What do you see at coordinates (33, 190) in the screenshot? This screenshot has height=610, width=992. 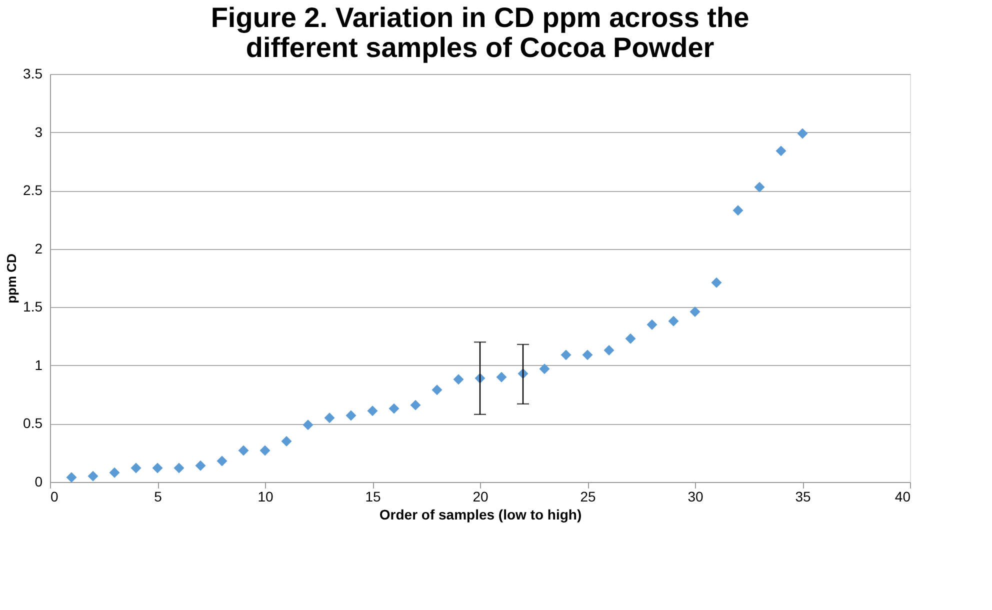 I see `y-tick-label: 2.5` at bounding box center [33, 190].